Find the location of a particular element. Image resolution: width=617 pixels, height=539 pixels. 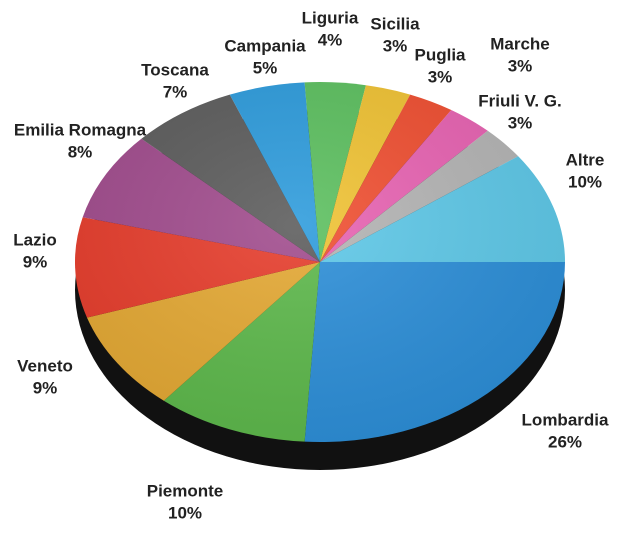

slice-label: Veneto is located at coordinates (45, 365).